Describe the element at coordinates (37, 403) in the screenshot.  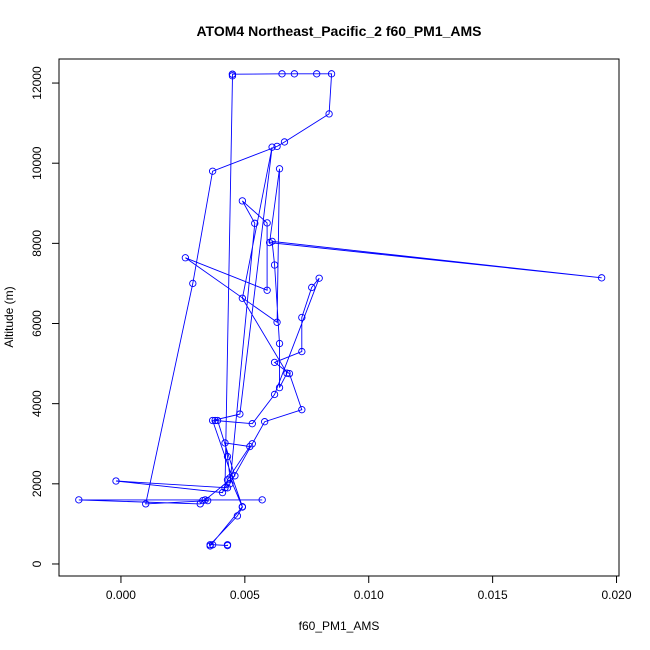
I see `y-tick-label: 4000` at that location.